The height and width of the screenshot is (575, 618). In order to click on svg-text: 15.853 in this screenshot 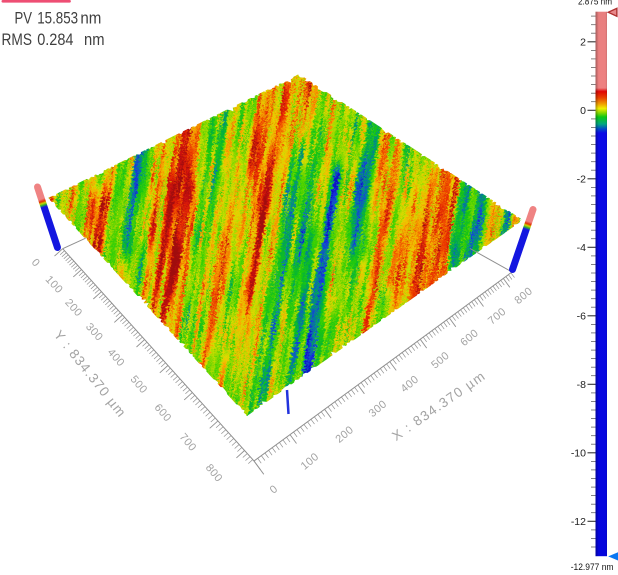, I will do `click(57, 19)`.